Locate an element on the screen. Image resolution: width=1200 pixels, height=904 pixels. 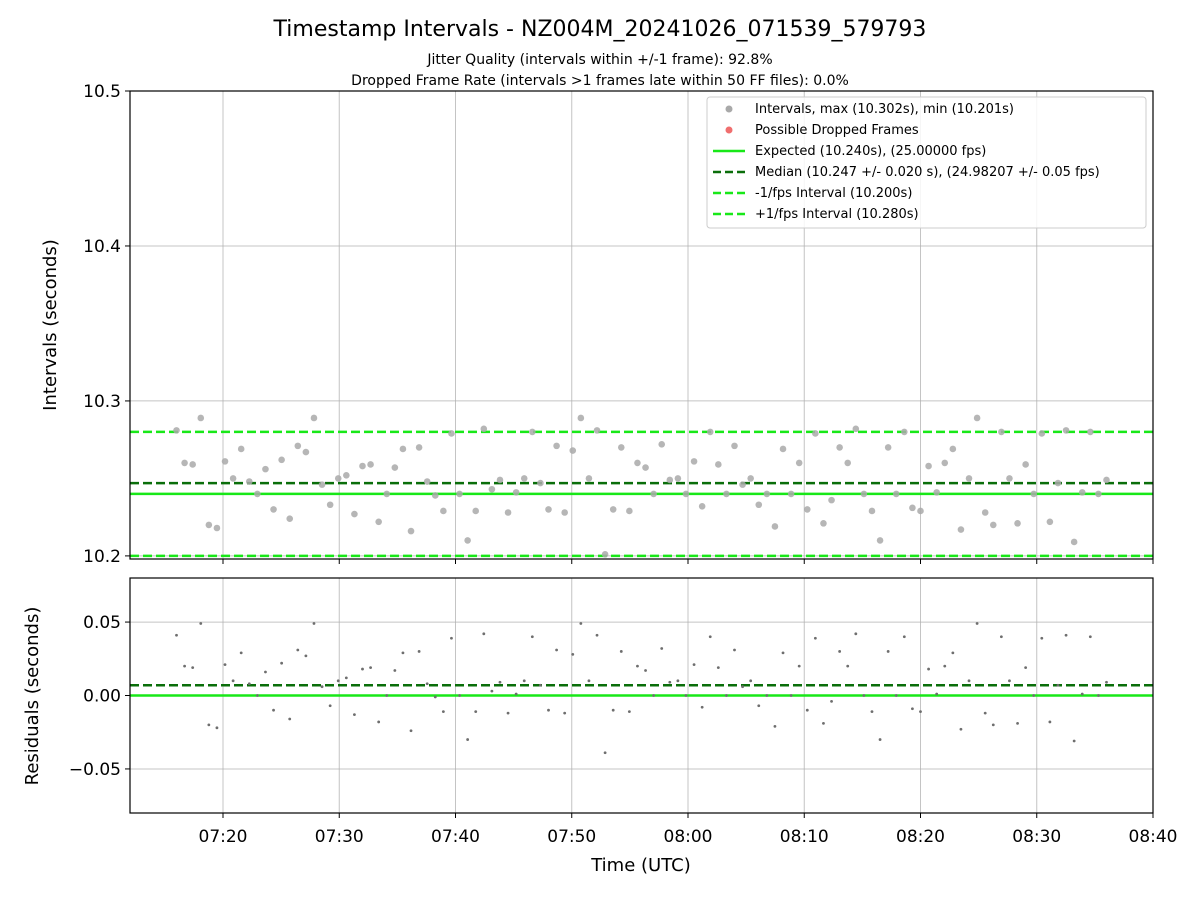
legend-label-intervals: Intervals, max (10.302s), min (10.201s) is located at coordinates (884, 109).